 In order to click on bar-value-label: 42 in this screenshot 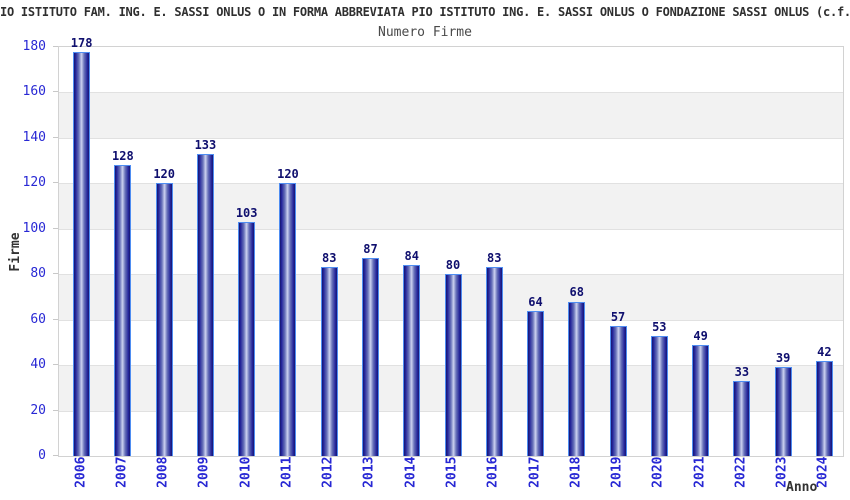, I will do `click(824, 351)`.